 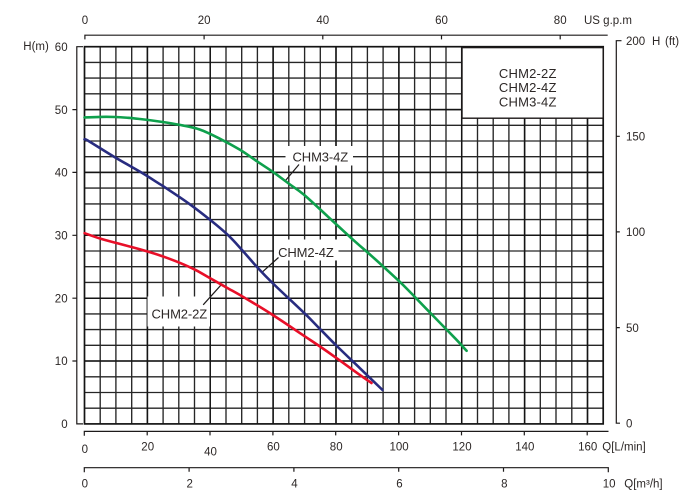 I want to click on svg-text: 150, so click(x=635, y=138).